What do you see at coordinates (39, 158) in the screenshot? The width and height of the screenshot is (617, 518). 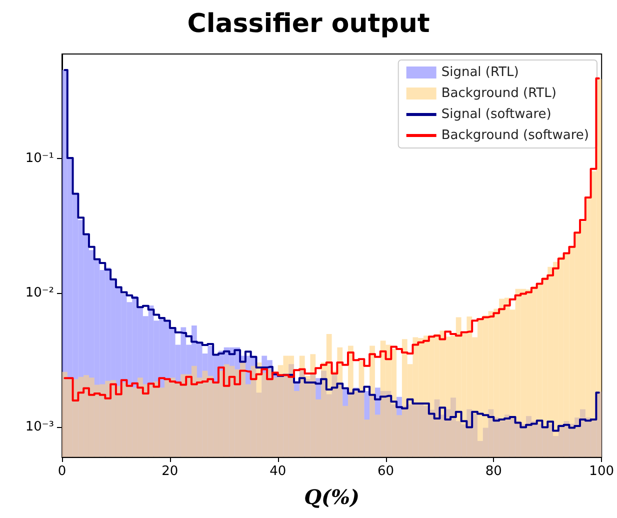 I see `y-tick-label: 10⁻¹` at bounding box center [39, 158].